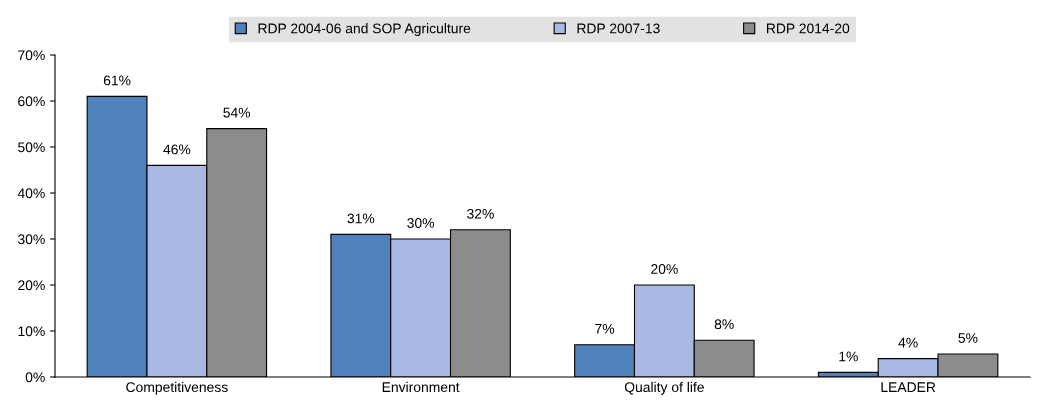 Image resolution: width=1037 pixels, height=408 pixels. I want to click on y-tick-label: 60%, so click(31, 101).